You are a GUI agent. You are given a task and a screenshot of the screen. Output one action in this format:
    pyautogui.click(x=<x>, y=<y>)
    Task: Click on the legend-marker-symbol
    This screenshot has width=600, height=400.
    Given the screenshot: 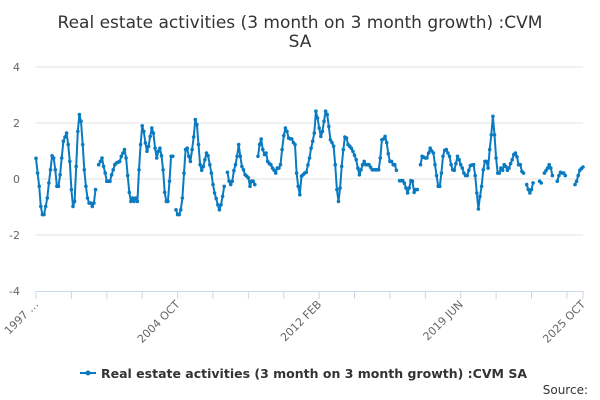 What is the action you would take?
    pyautogui.click(x=88, y=373)
    